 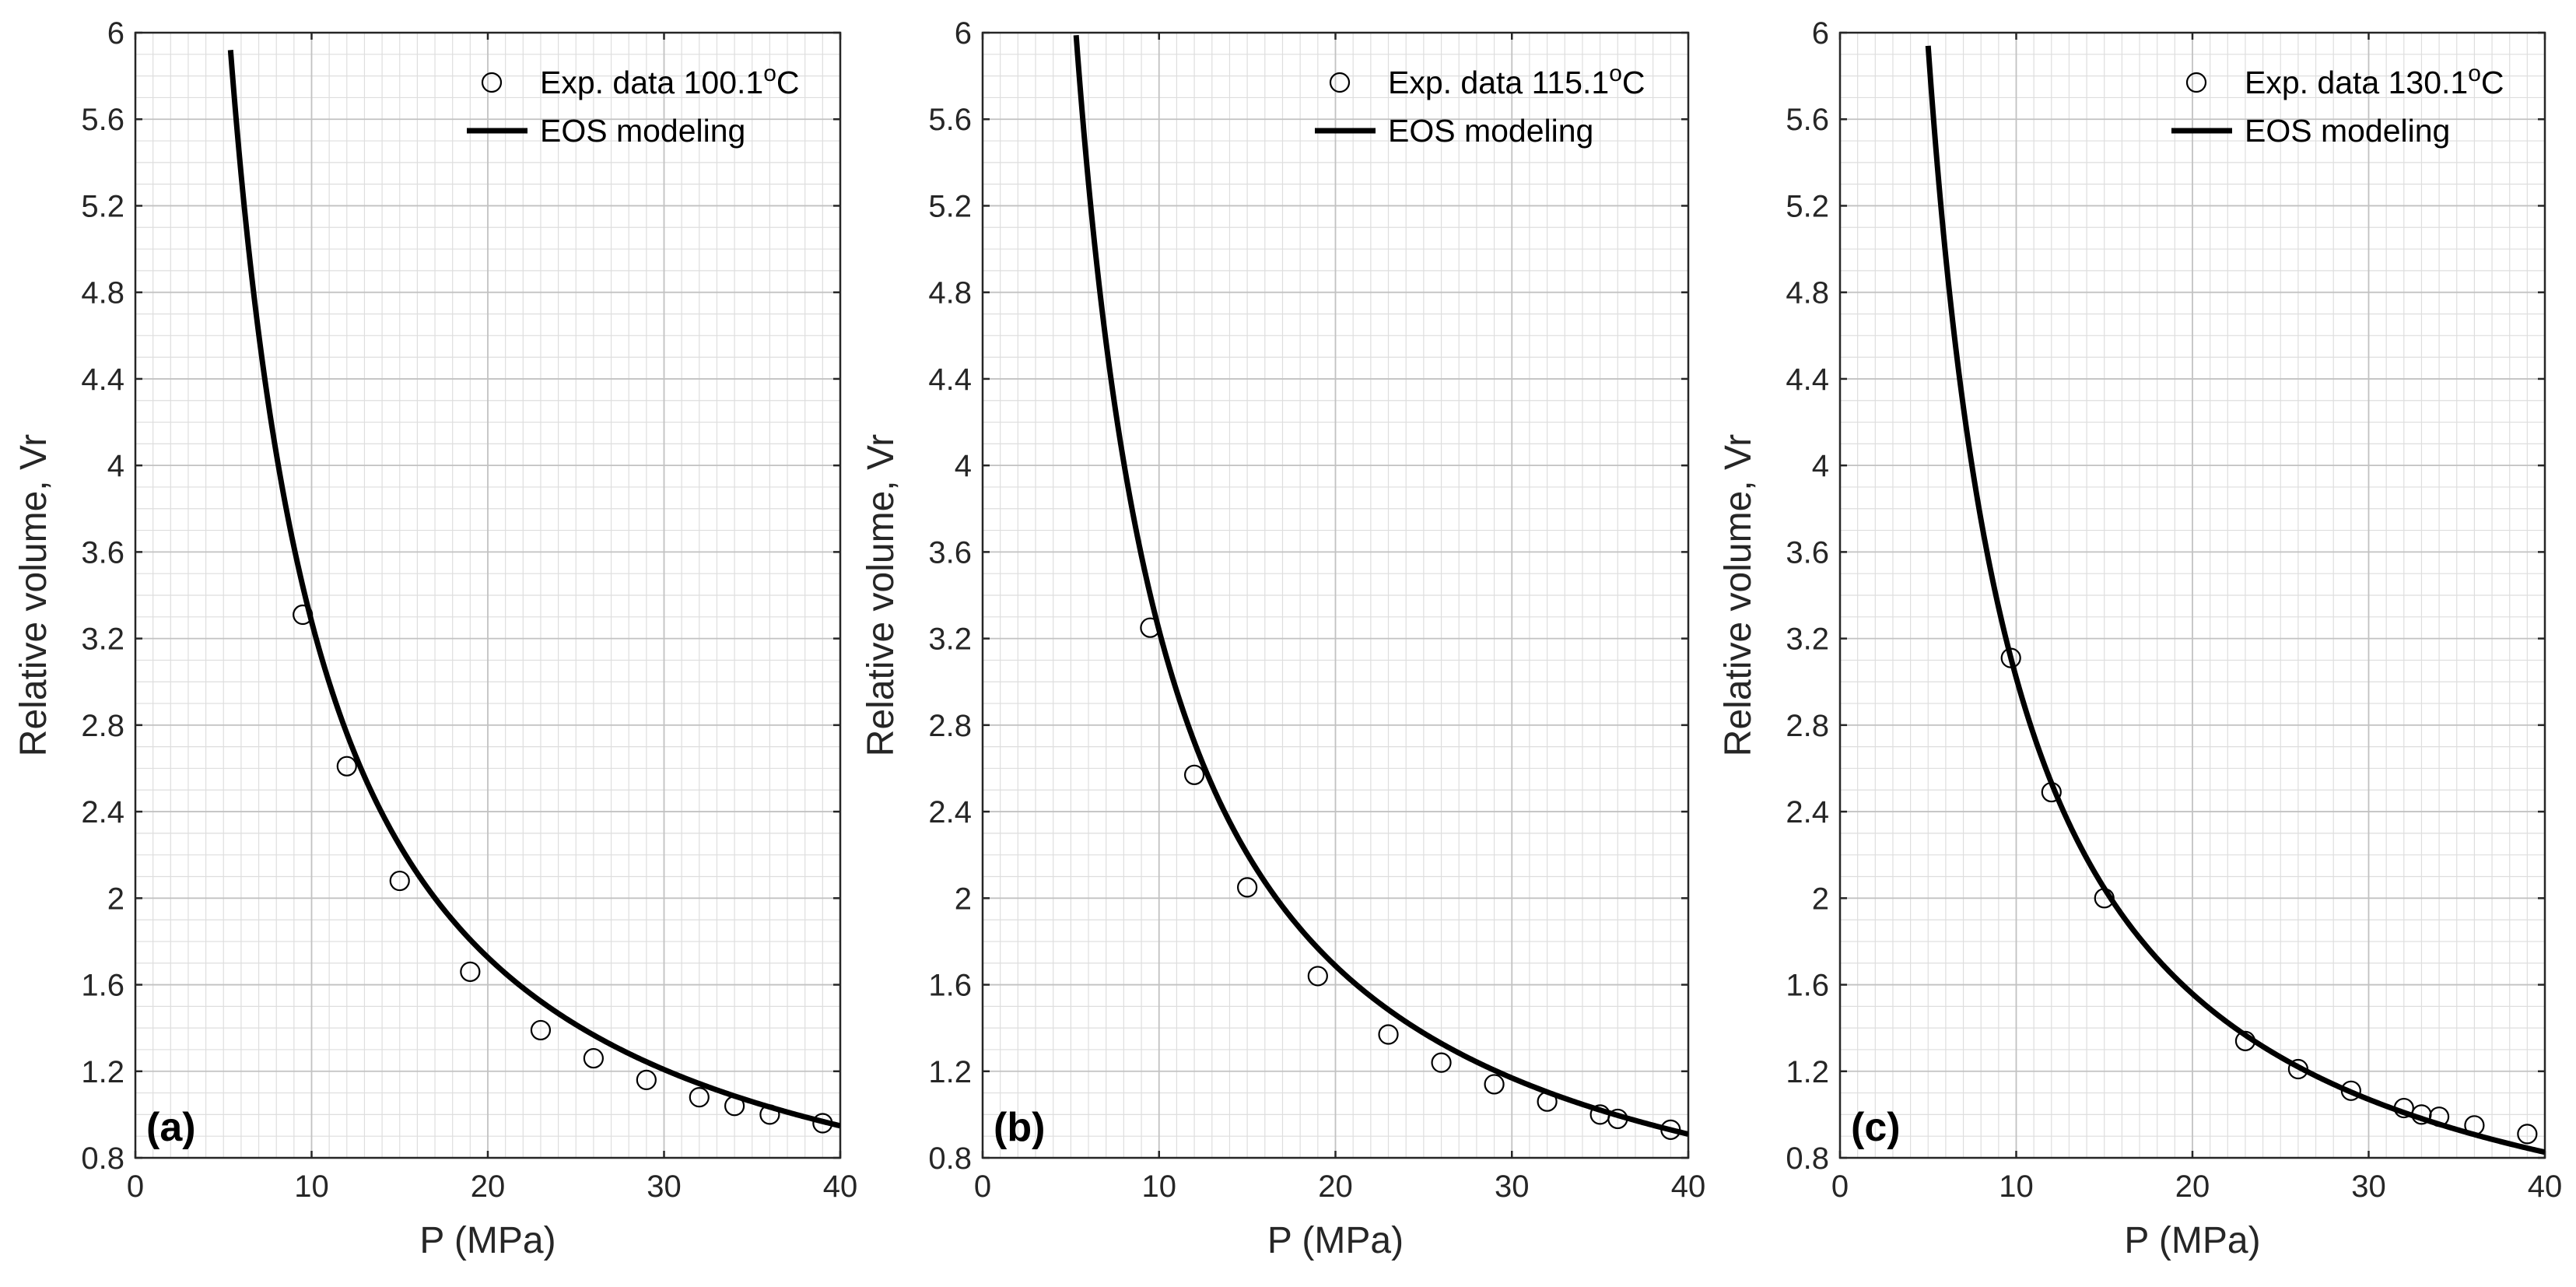 What do you see at coordinates (1498, 83) in the screenshot?
I see `legend-exp-text: Exp. data 115.1` at bounding box center [1498, 83].